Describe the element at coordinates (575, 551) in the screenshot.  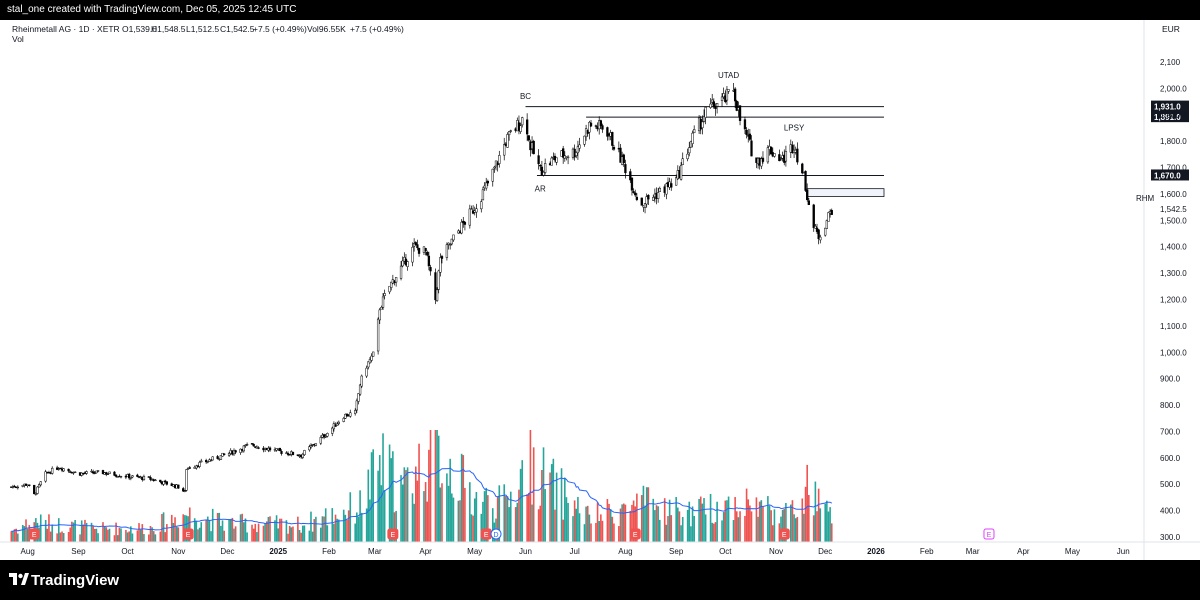
I see `time-tick-label: Jul` at that location.